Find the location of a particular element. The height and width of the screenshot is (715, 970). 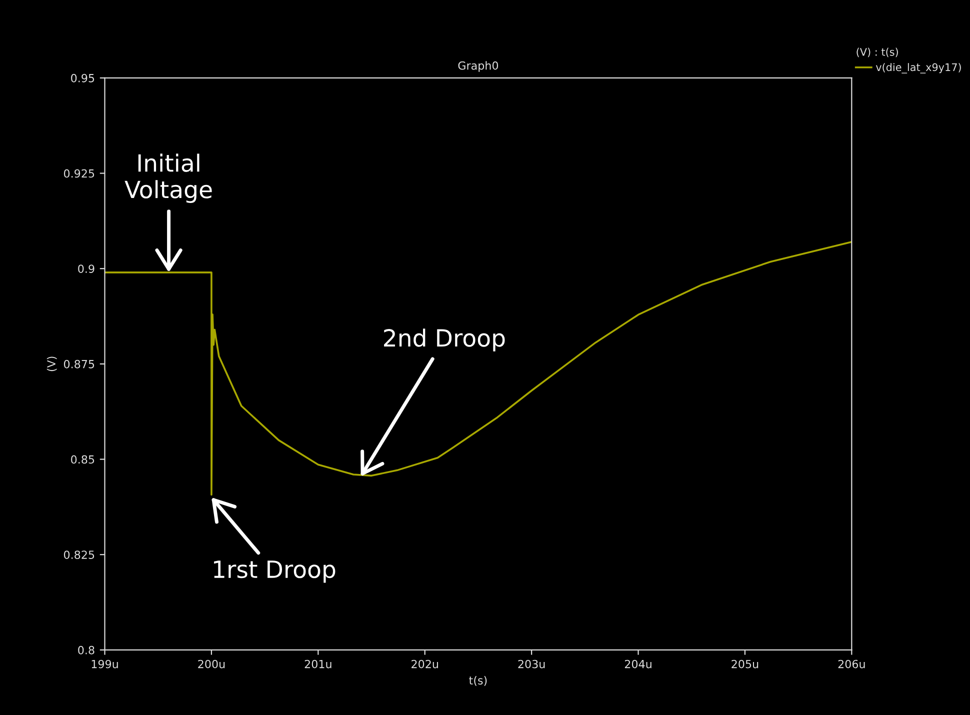

x-axis-title: t(s) is located at coordinates (478, 681).